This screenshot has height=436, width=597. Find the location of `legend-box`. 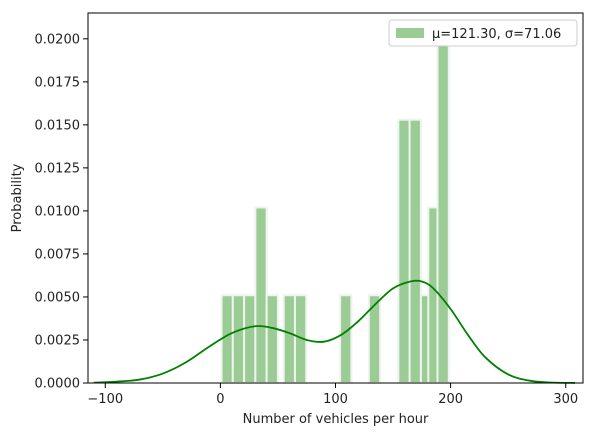

legend-box is located at coordinates (483, 33).